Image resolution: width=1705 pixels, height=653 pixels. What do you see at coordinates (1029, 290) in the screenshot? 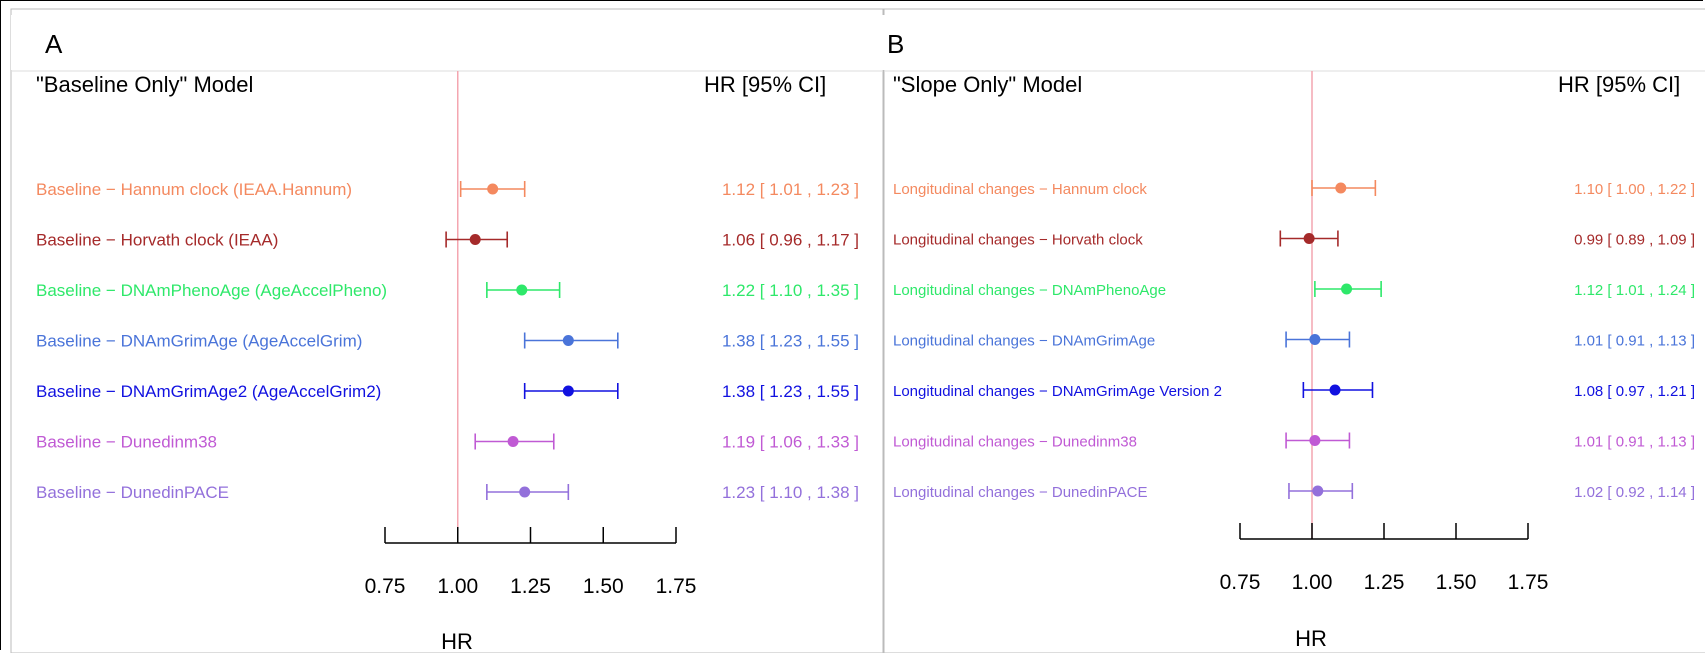
I see `panel-b-row-label: Longitudinal changes − DNAmPhenoAge` at bounding box center [1029, 290].